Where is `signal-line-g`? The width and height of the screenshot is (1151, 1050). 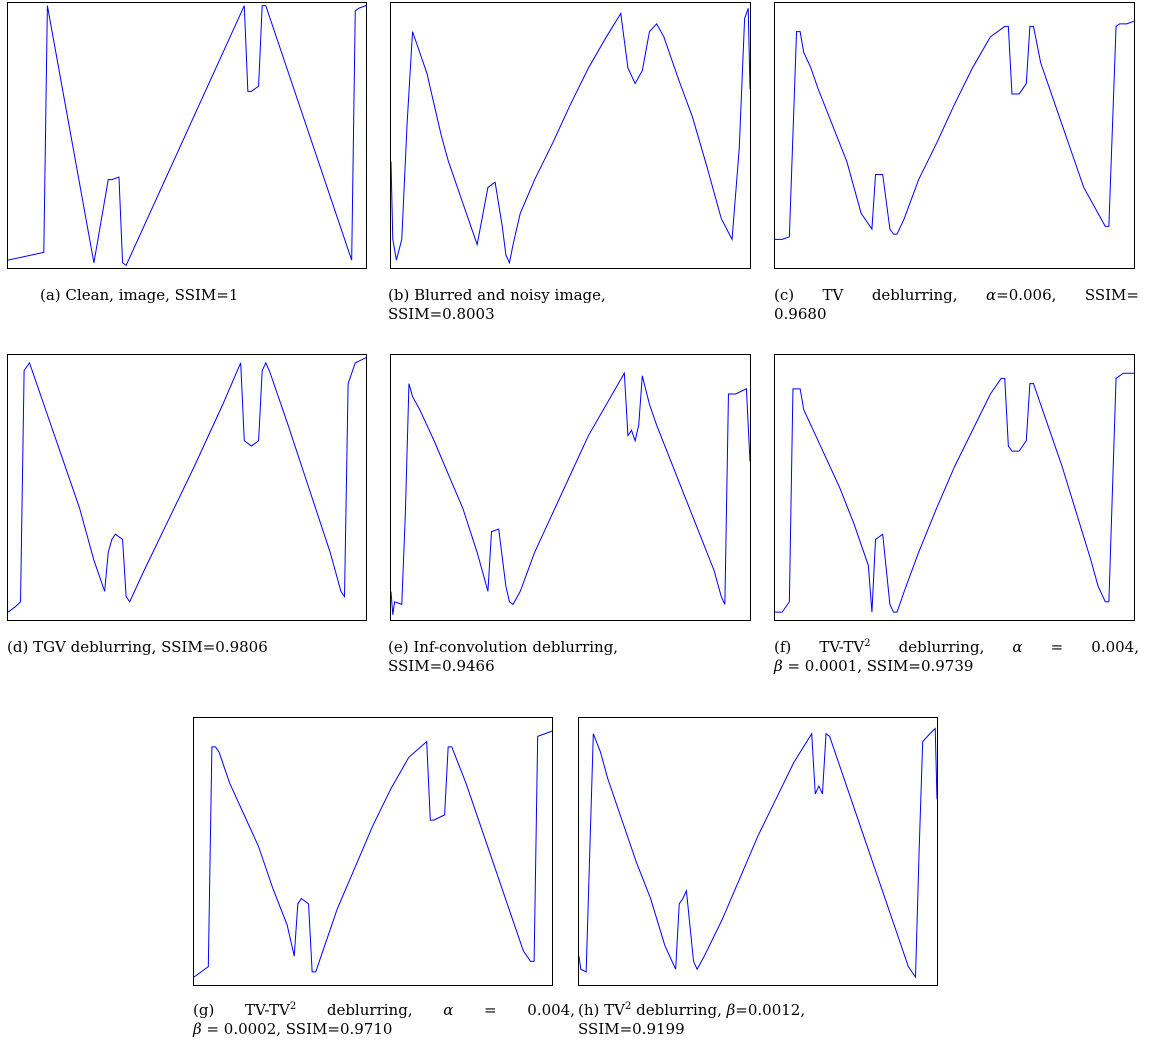
signal-line-g is located at coordinates (373, 854).